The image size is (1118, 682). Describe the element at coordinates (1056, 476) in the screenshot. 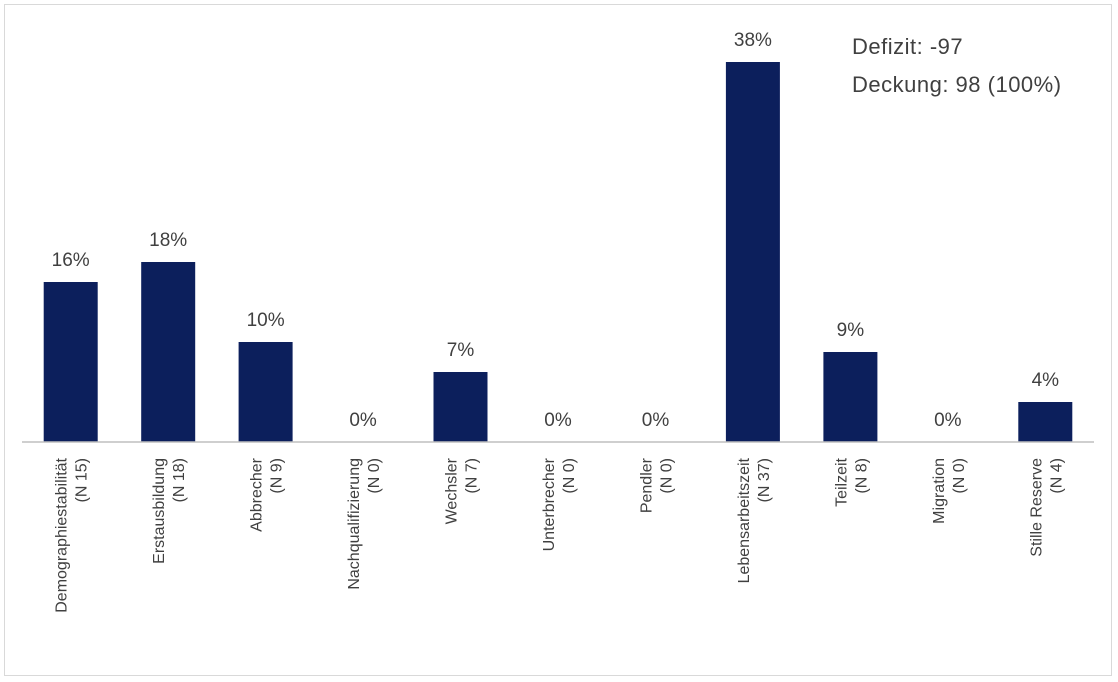

I see `category-label-line: (N 4)` at that location.